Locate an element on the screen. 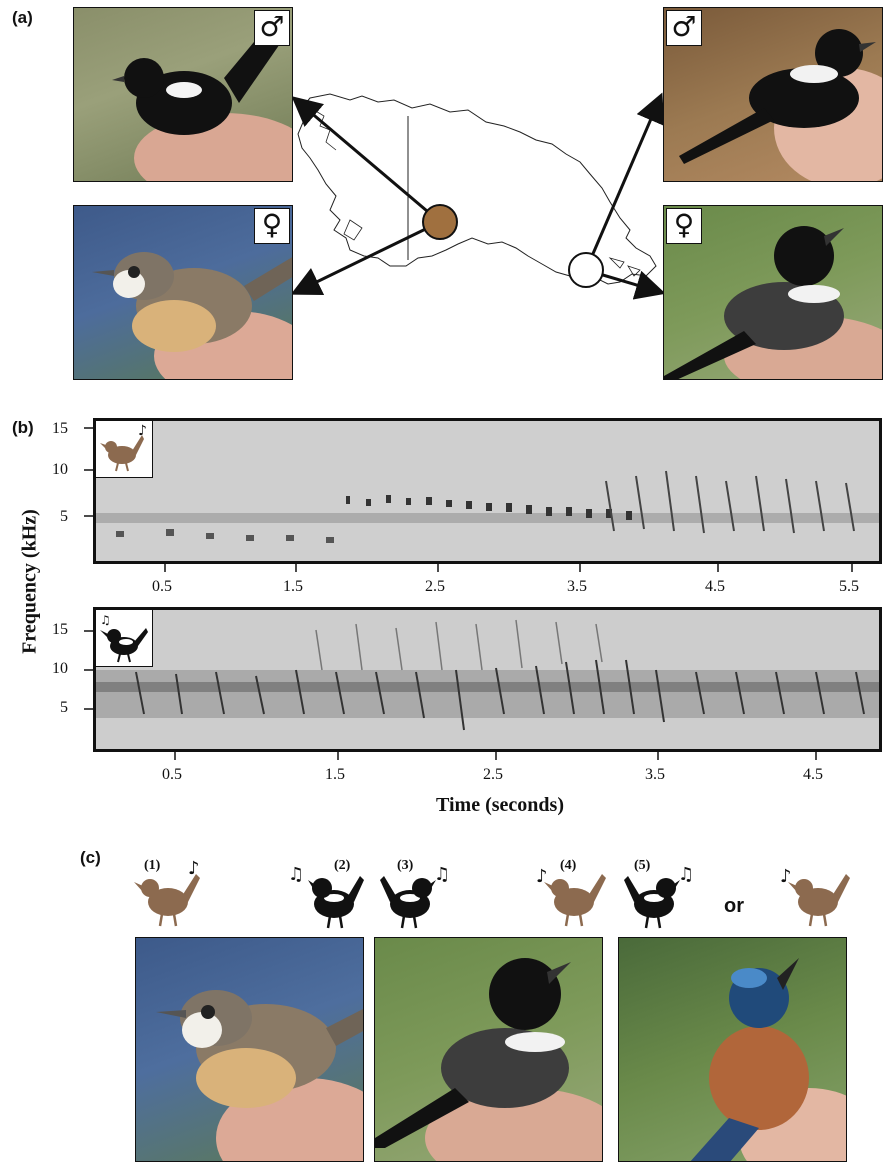 The height and width of the screenshot is (1162, 887). x-tick: 5.5 is located at coordinates (849, 586).